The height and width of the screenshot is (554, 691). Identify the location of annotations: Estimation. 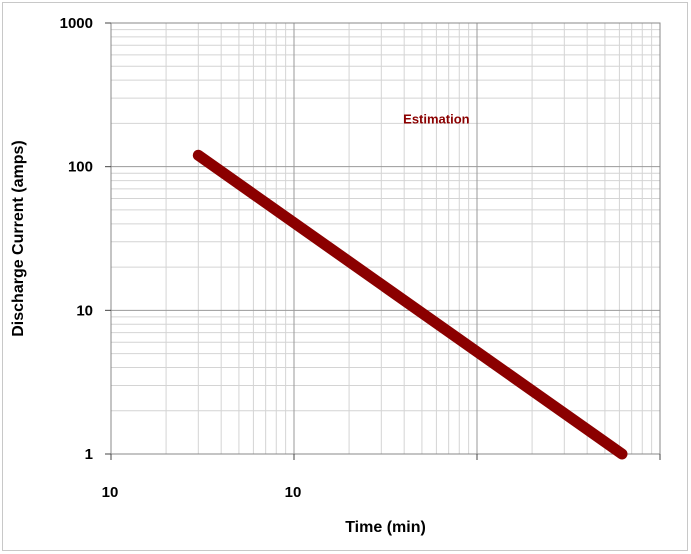
(436, 118).